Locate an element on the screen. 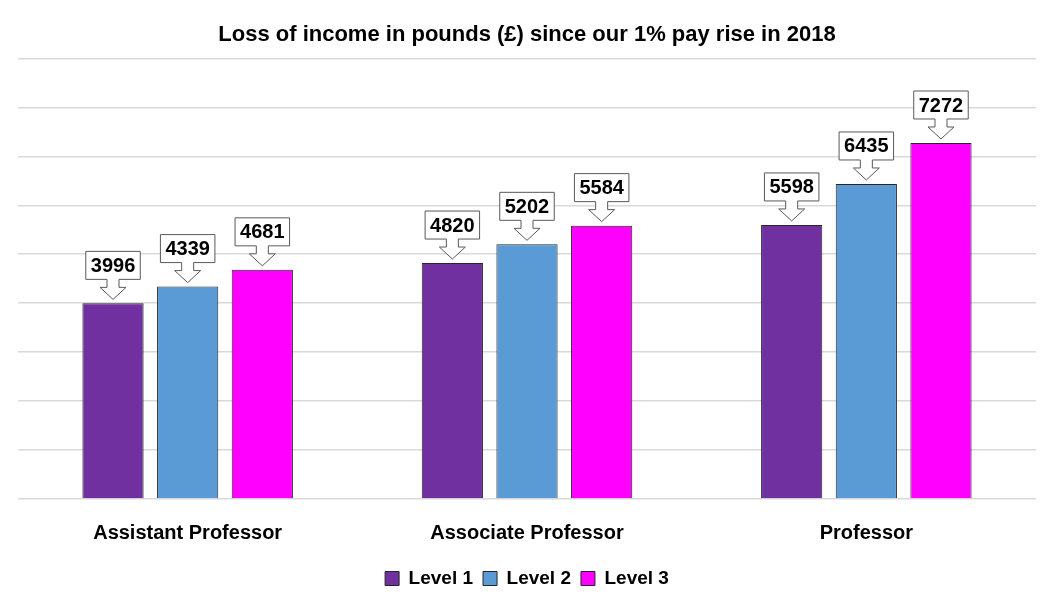 Image resolution: width=1064 pixels, height=606 pixels. data-label: 4339 is located at coordinates (187, 248).